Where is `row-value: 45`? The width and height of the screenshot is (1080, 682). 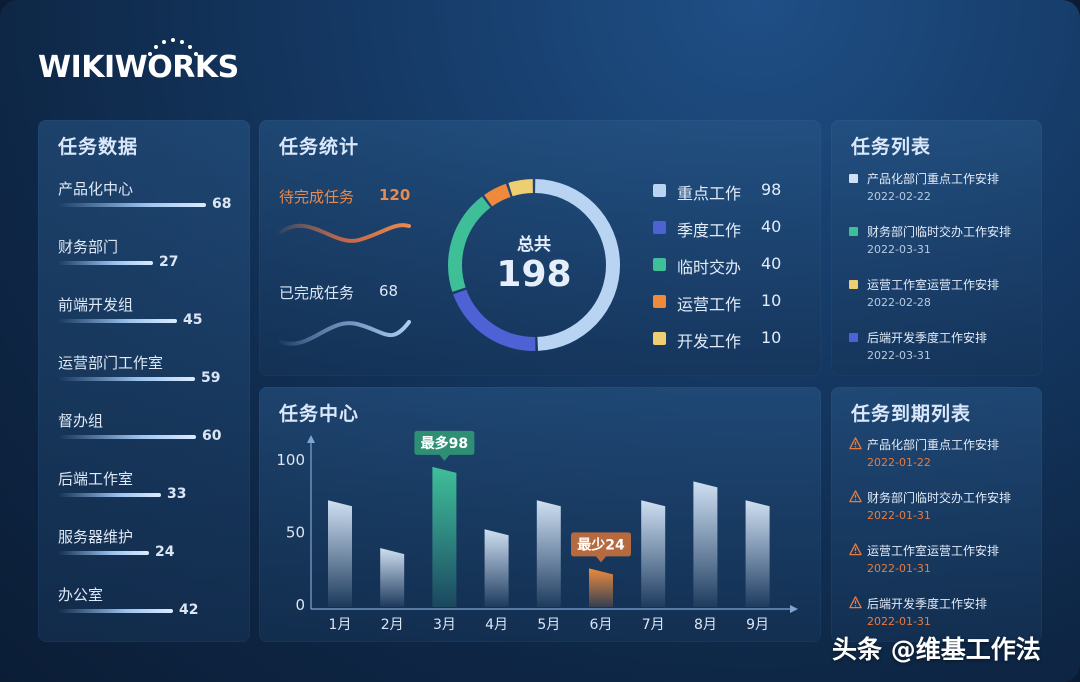 row-value: 45 is located at coordinates (193, 320).